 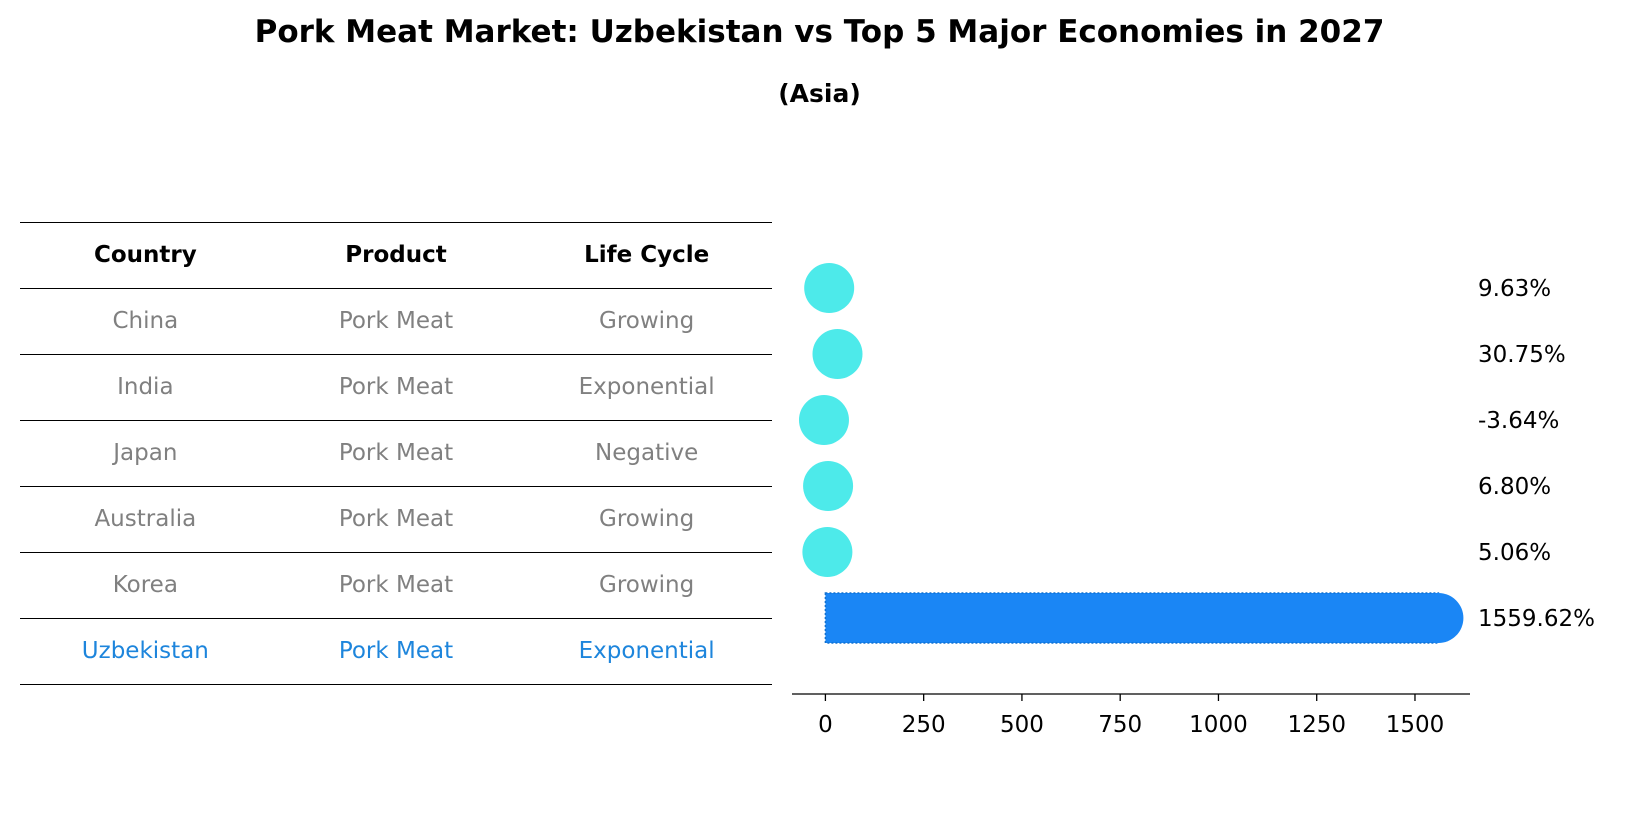 What do you see at coordinates (647, 255) in the screenshot?
I see `header-life-cycle: Life Cycle` at bounding box center [647, 255].